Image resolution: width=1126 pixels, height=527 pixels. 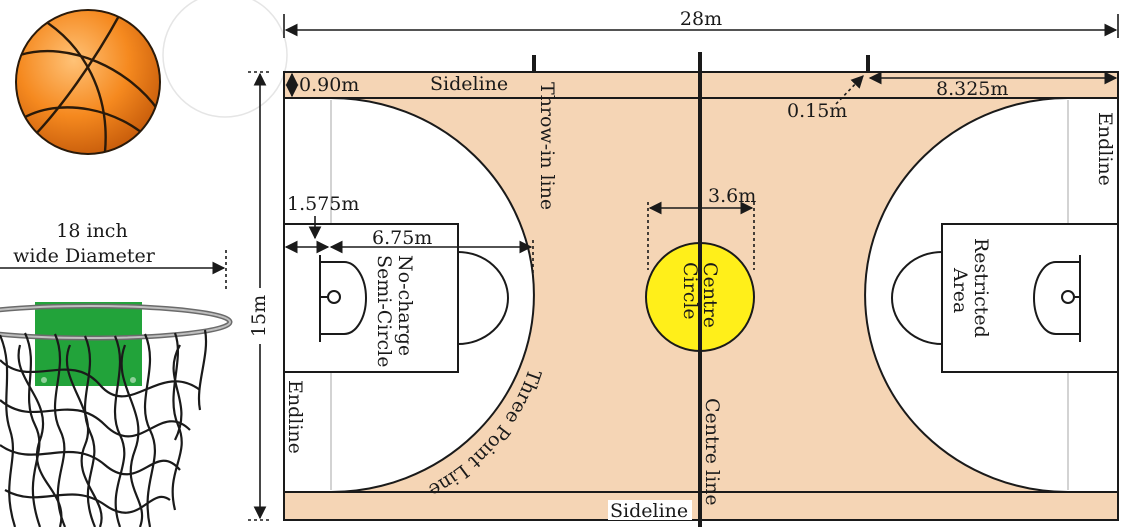 What do you see at coordinates (960, 290) in the screenshot?
I see `restricted-area-label-line2: Area` at bounding box center [960, 290].